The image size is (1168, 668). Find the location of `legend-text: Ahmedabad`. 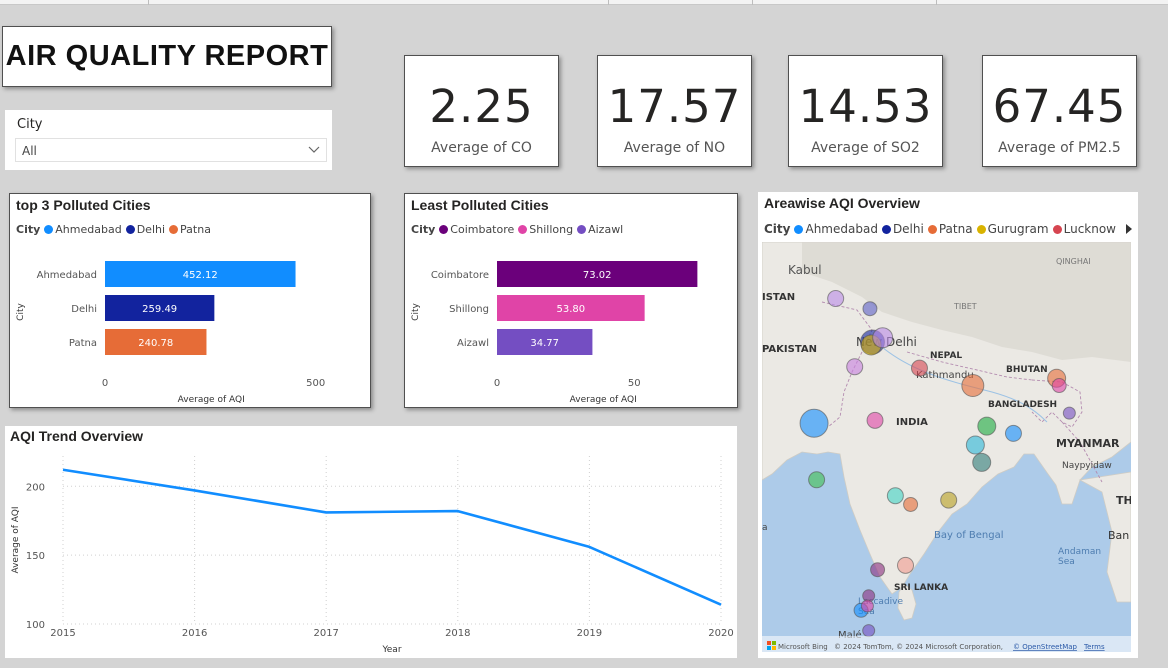

legend-text: Ahmedabad is located at coordinates (88, 229).